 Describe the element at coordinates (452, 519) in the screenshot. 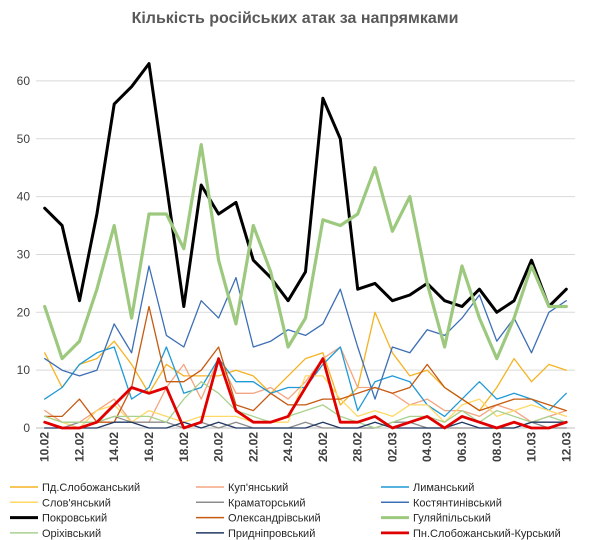

I see `legend-label: Гуляйпільський` at that location.